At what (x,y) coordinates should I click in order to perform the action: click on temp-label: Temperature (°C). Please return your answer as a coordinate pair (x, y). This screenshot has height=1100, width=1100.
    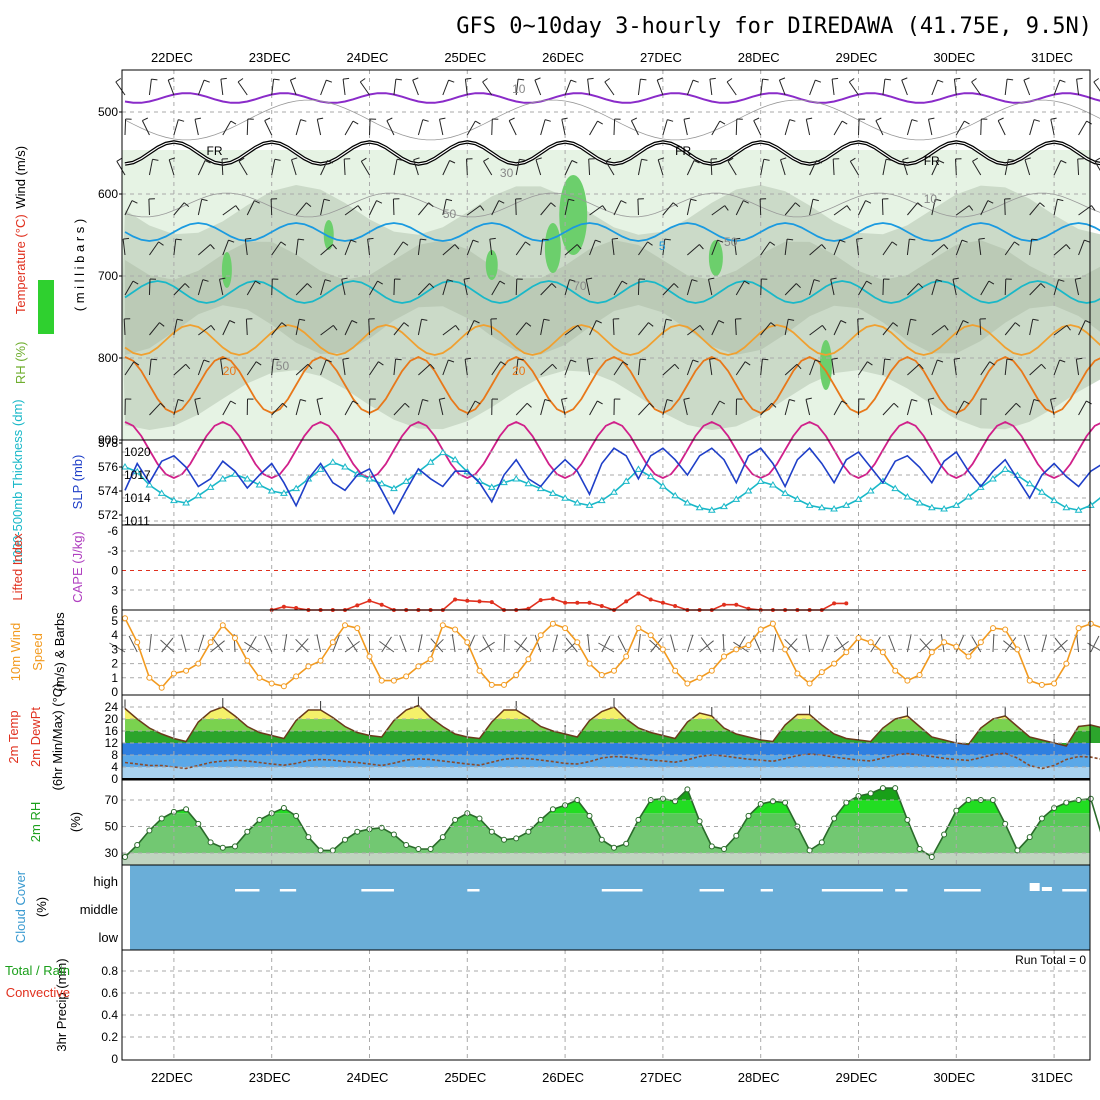
    Looking at the image, I should click on (20, 264).